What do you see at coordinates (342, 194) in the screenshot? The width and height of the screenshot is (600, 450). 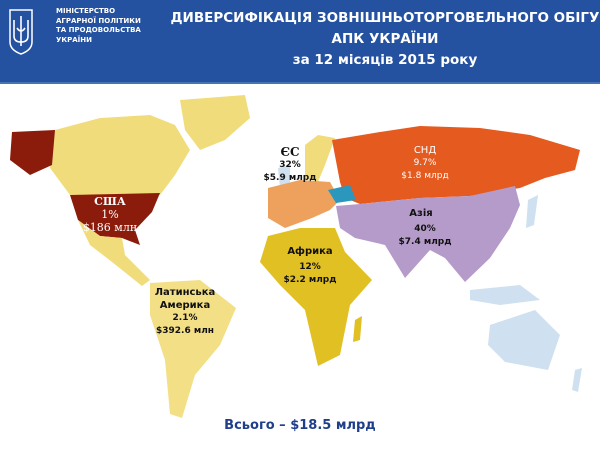 I see `ukraine-region` at bounding box center [342, 194].